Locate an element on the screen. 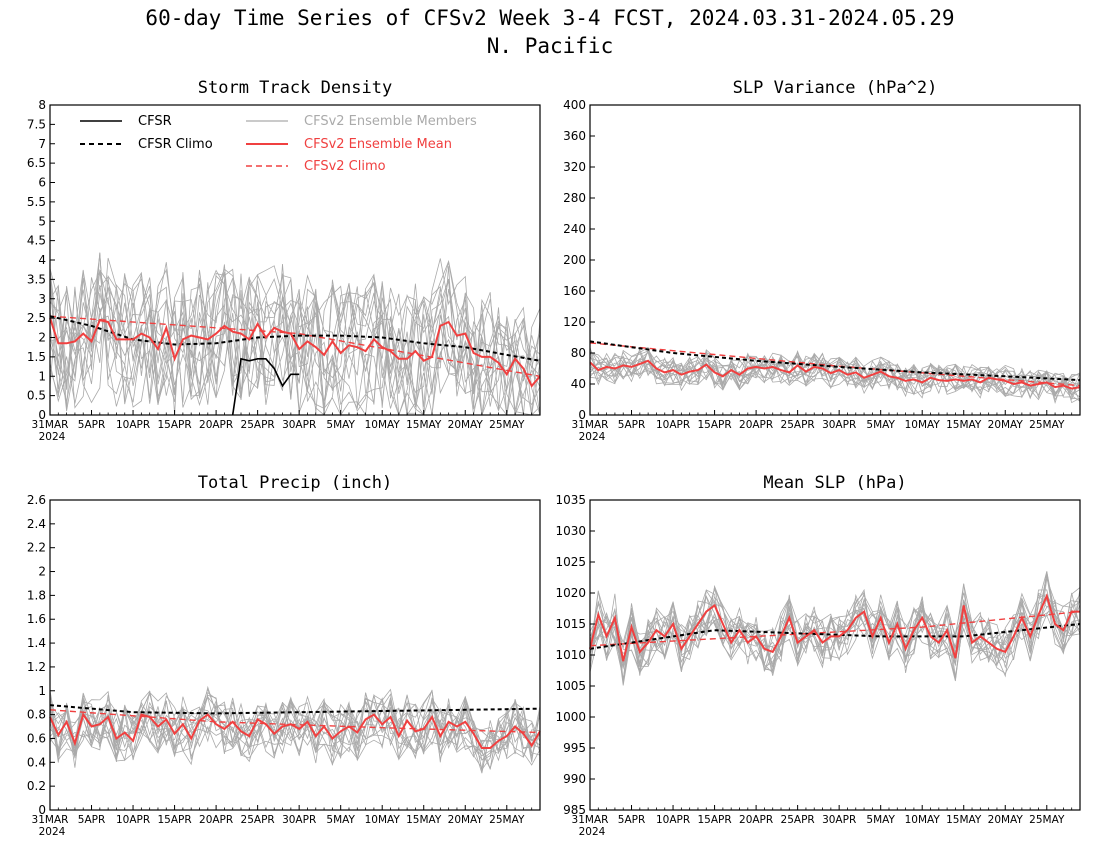  panel-title: Storm Track Density is located at coordinates (295, 88).